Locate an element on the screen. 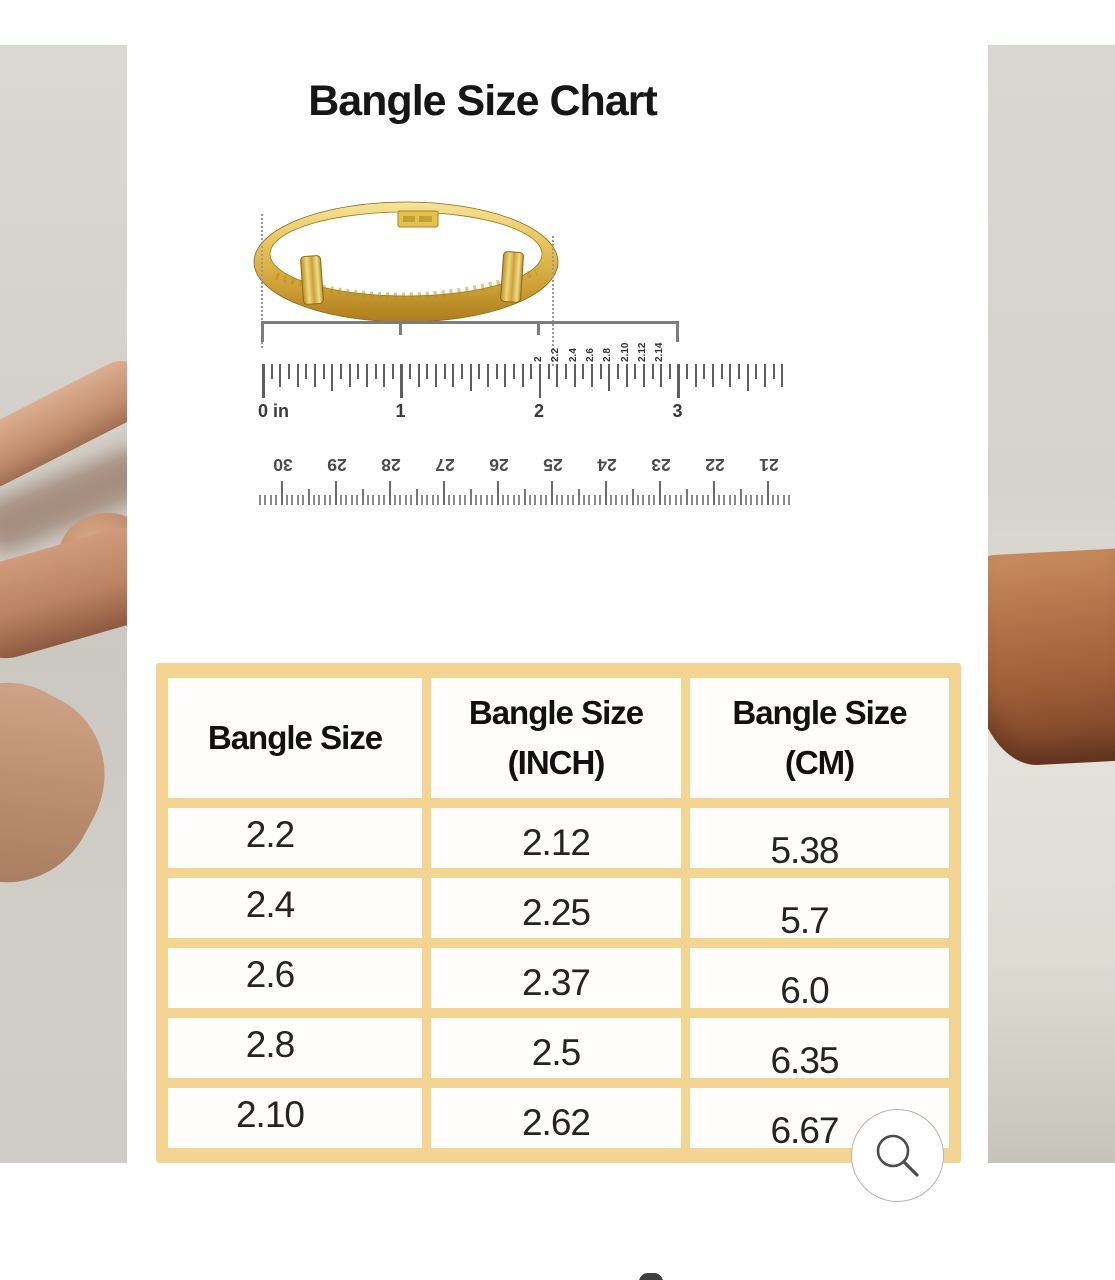 Image resolution: width=1115 pixels, height=1280 pixels. table-cell: 2.12 is located at coordinates (556, 838).